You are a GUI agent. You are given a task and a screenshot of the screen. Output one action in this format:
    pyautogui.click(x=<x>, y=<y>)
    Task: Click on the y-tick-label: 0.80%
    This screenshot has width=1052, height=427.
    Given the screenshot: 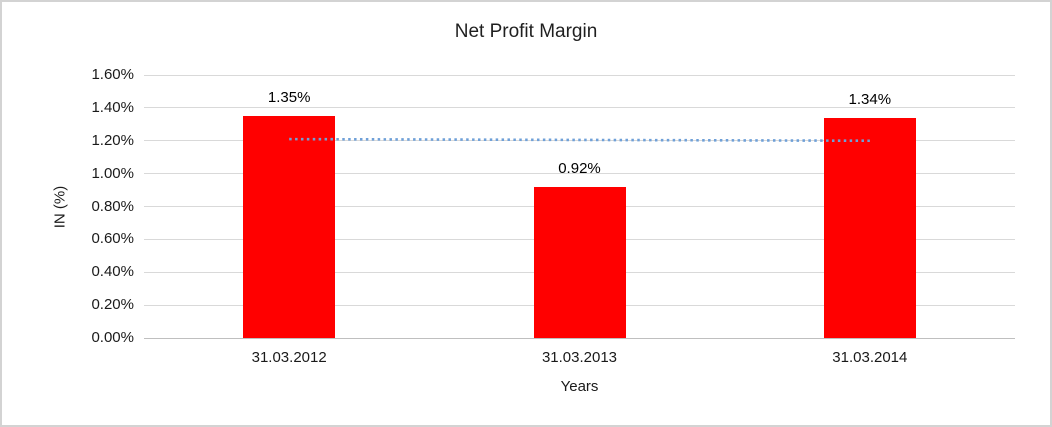 What is the action you would take?
    pyautogui.click(x=112, y=206)
    